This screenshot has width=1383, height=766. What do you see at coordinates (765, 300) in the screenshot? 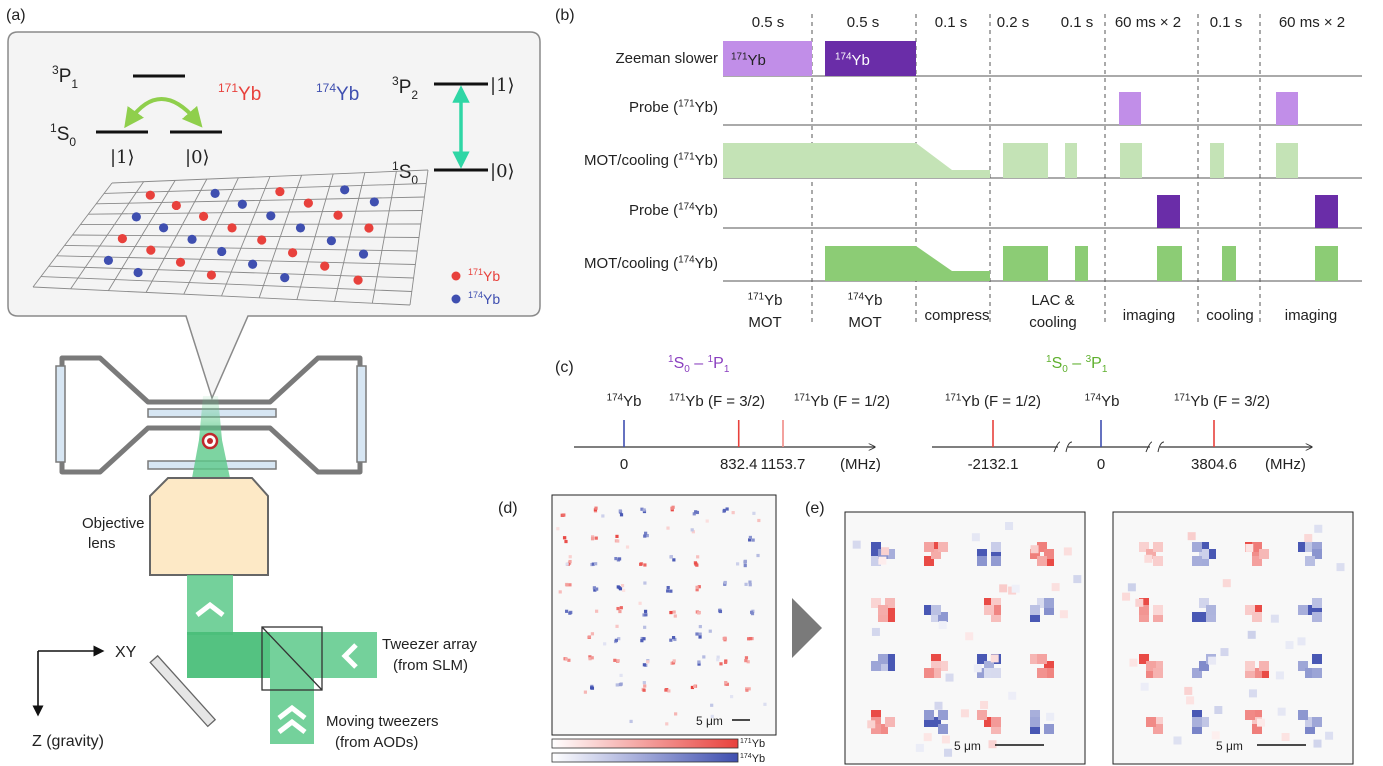
I see `phase-label: 171Yb` at bounding box center [765, 300].